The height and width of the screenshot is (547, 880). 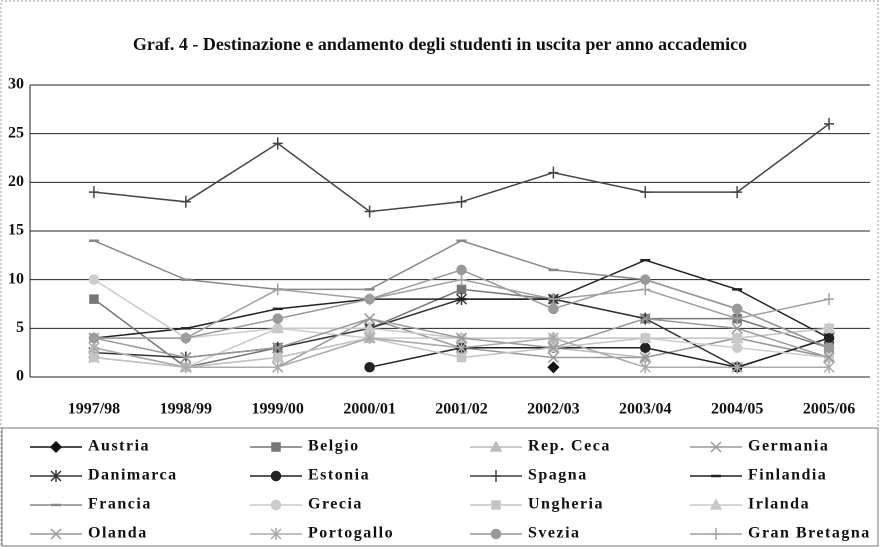 What do you see at coordinates (809, 533) in the screenshot?
I see `legend-label: Gran Bretagna` at bounding box center [809, 533].